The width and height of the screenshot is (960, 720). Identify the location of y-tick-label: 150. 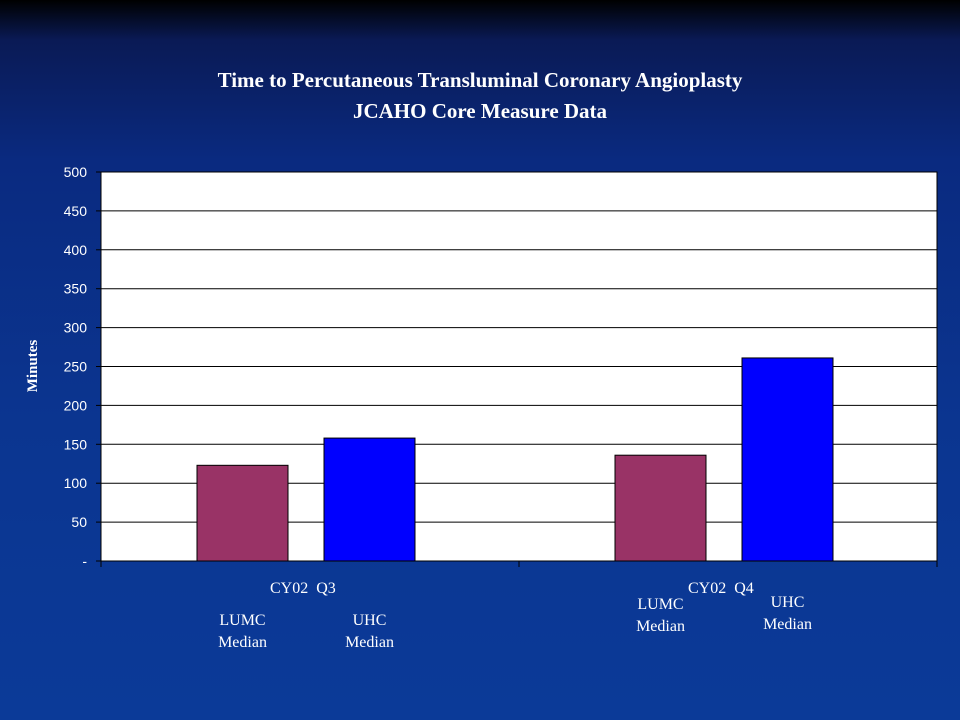
(76, 444).